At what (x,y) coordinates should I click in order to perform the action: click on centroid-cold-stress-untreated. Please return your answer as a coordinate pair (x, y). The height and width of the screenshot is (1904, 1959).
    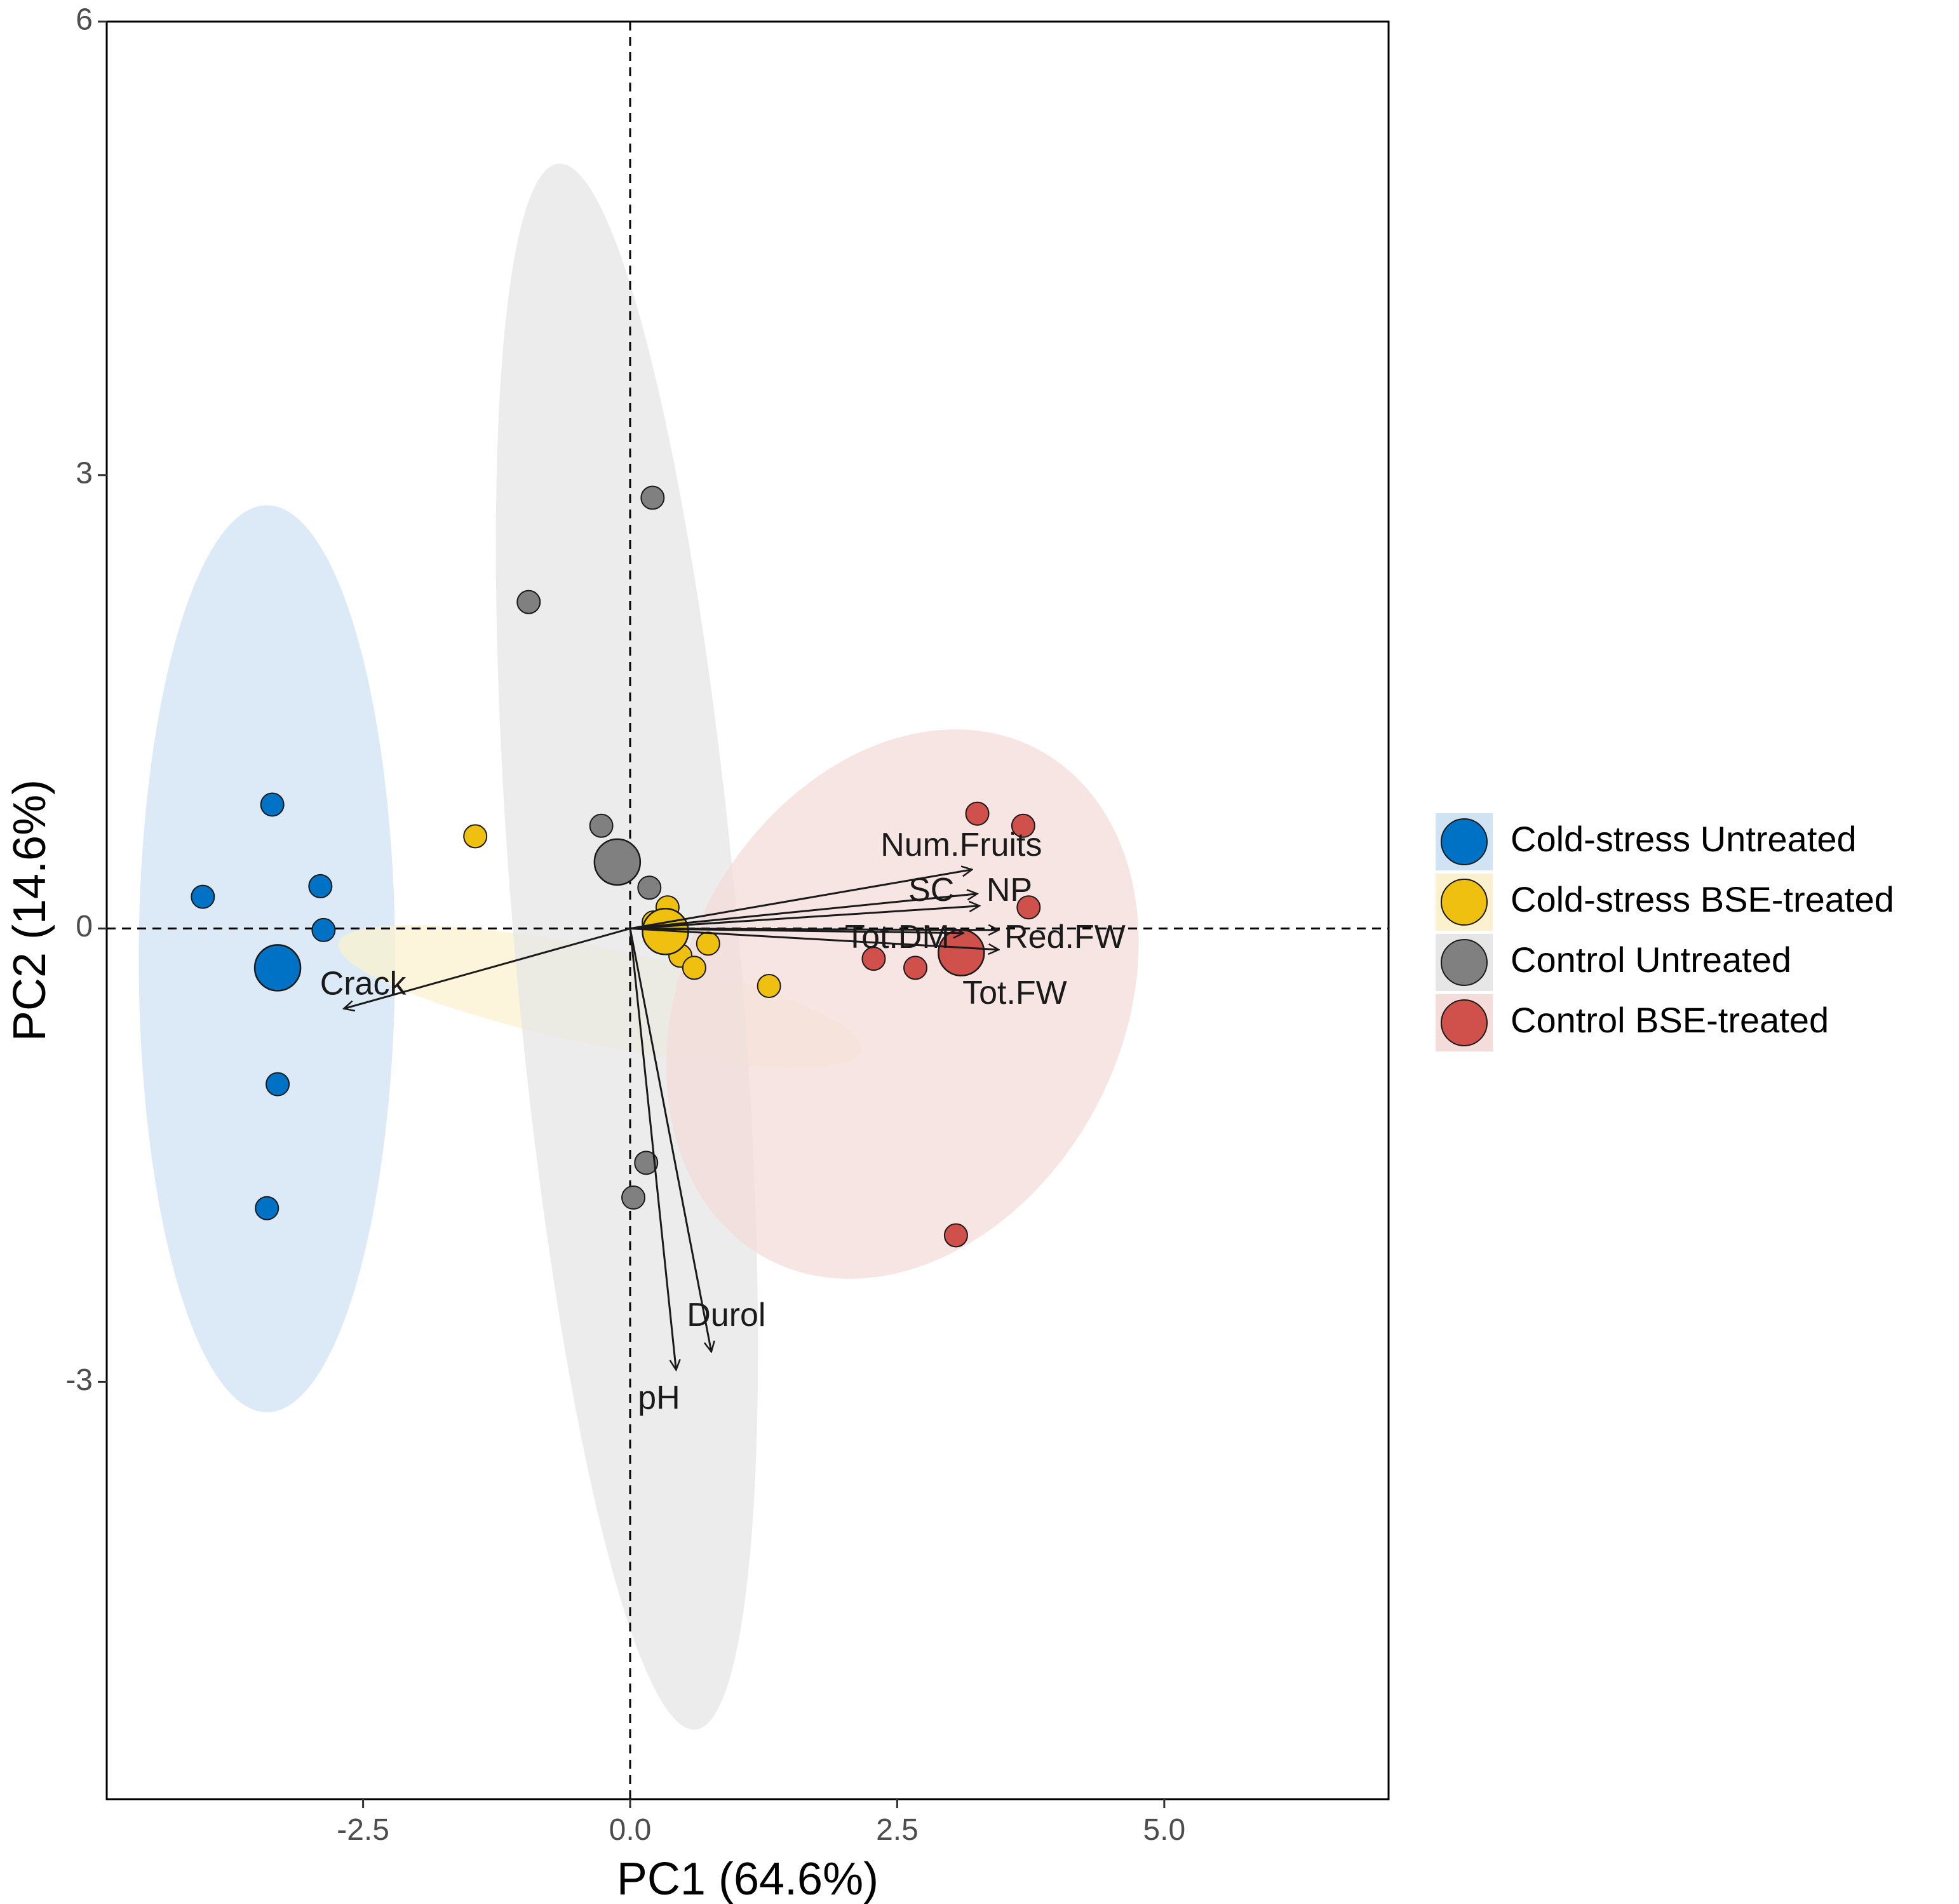
    Looking at the image, I should click on (277, 968).